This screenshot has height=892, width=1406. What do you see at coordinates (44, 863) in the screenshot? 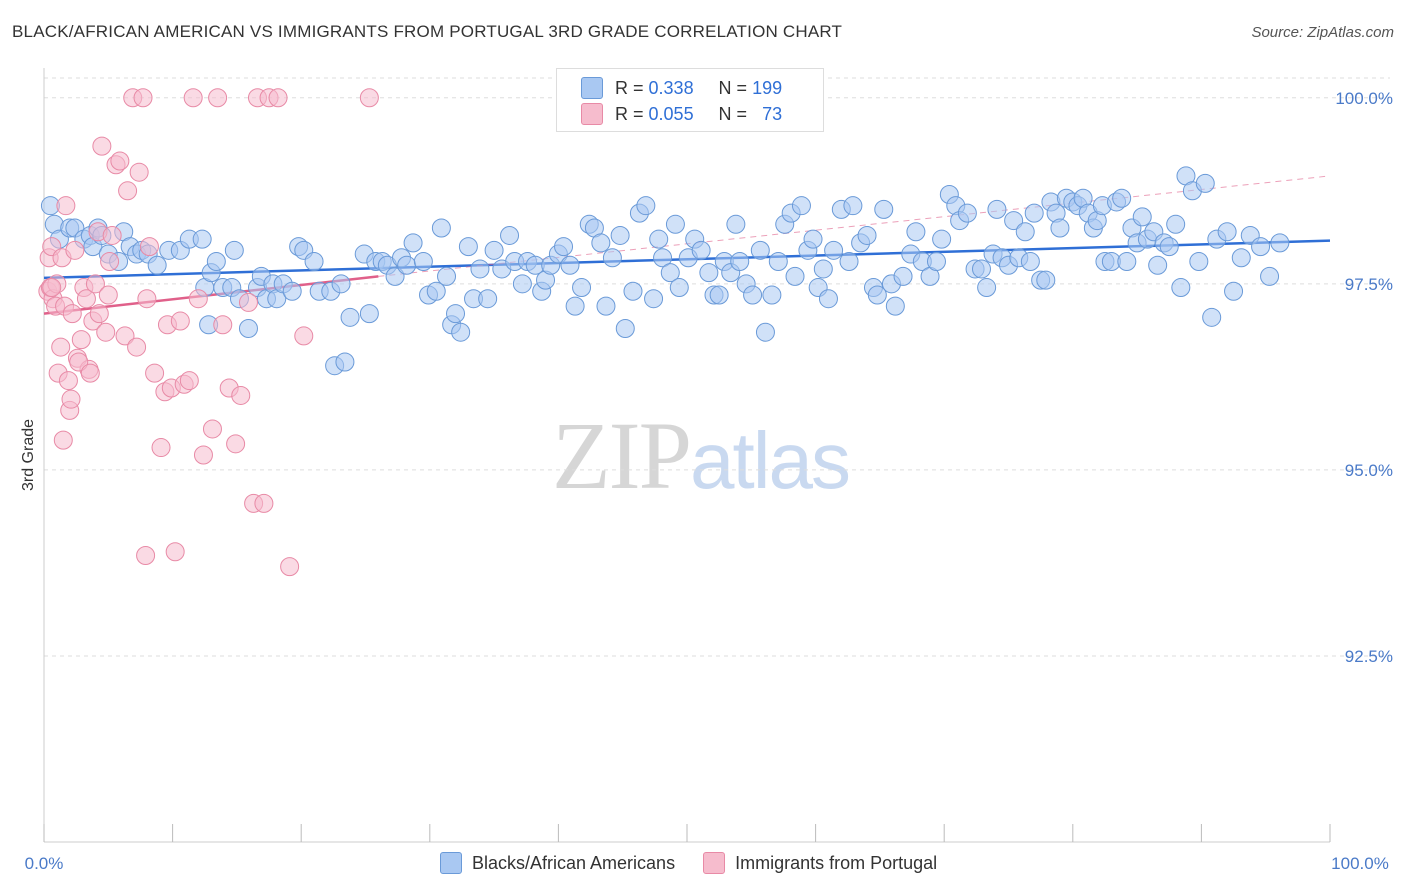
I see `x-tick-label: 0.0%` at bounding box center [44, 863].